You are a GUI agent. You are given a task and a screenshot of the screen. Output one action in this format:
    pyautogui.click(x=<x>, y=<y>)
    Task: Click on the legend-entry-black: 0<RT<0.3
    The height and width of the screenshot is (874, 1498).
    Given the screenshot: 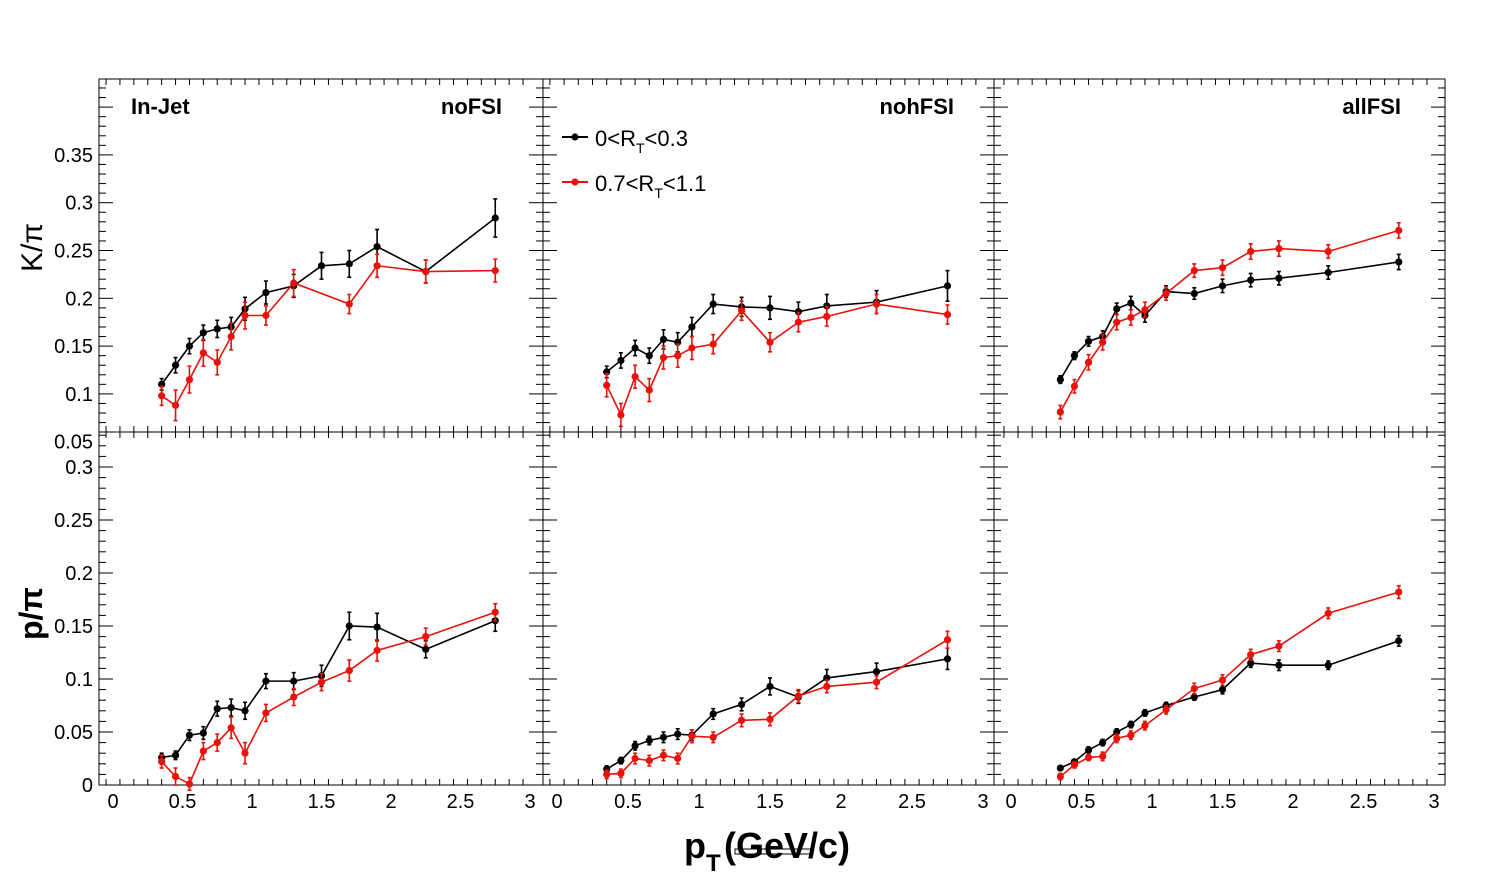 What is the action you would take?
    pyautogui.click(x=625, y=141)
    